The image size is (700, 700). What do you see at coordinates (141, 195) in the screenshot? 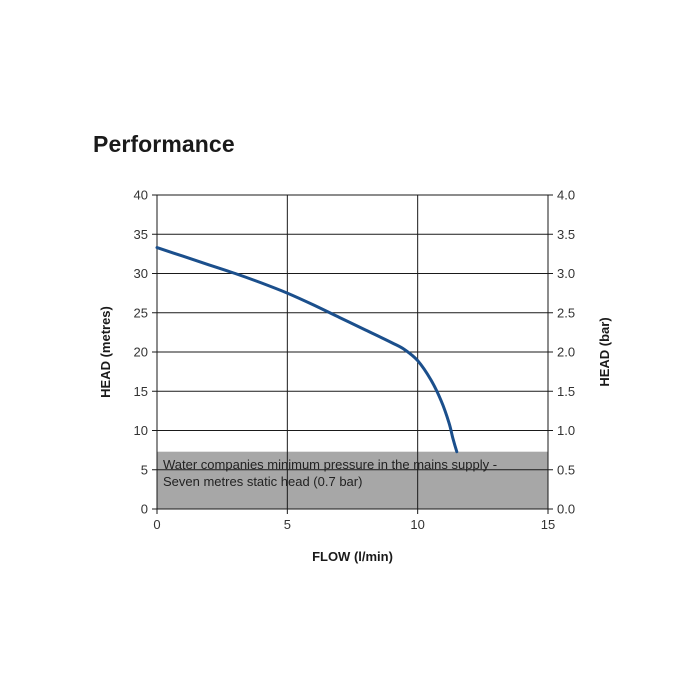
I see `y-tick-label-left: 40` at bounding box center [141, 195].